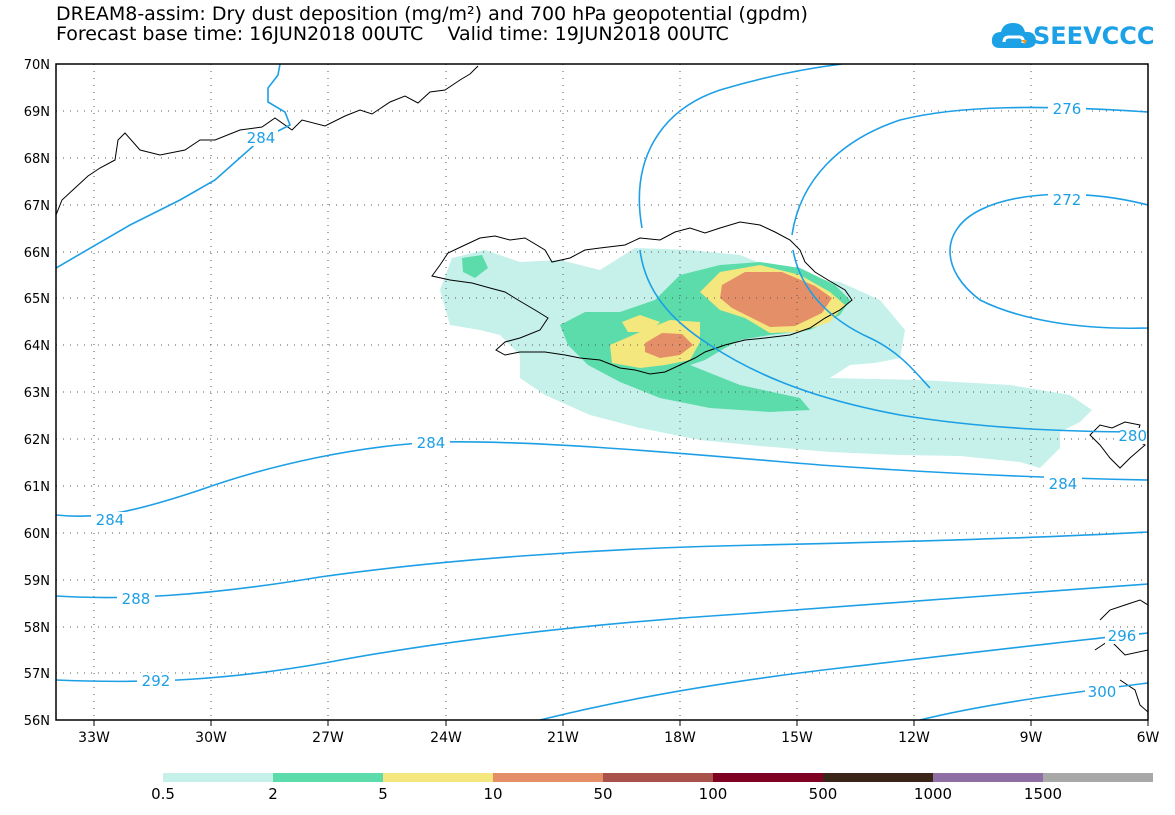  I want to click on colorbar-label: 5, so click(383, 794).